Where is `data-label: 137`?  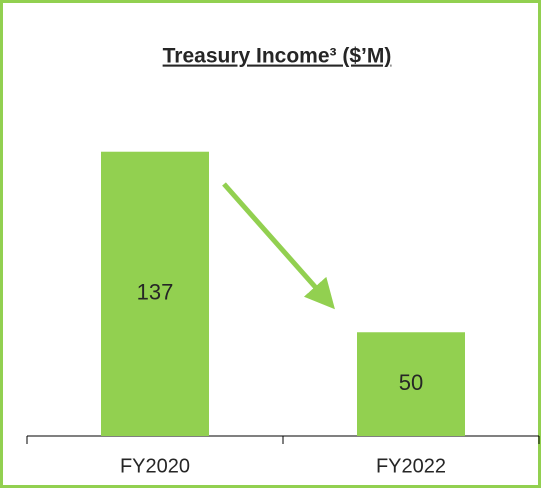 data-label: 137 is located at coordinates (155, 292).